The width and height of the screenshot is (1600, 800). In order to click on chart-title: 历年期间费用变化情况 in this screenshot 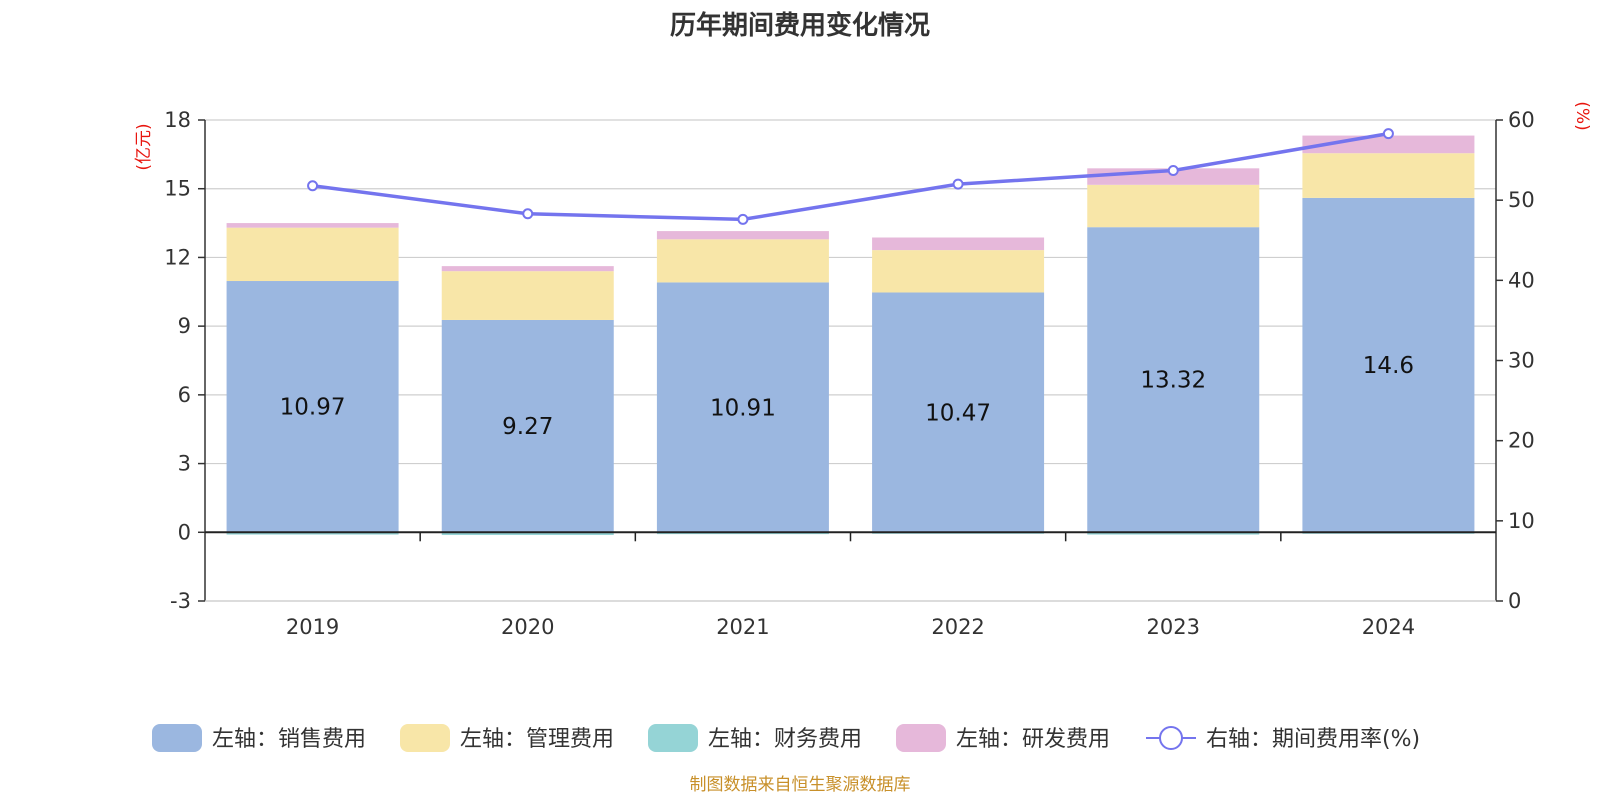, I will do `click(800, 25)`.